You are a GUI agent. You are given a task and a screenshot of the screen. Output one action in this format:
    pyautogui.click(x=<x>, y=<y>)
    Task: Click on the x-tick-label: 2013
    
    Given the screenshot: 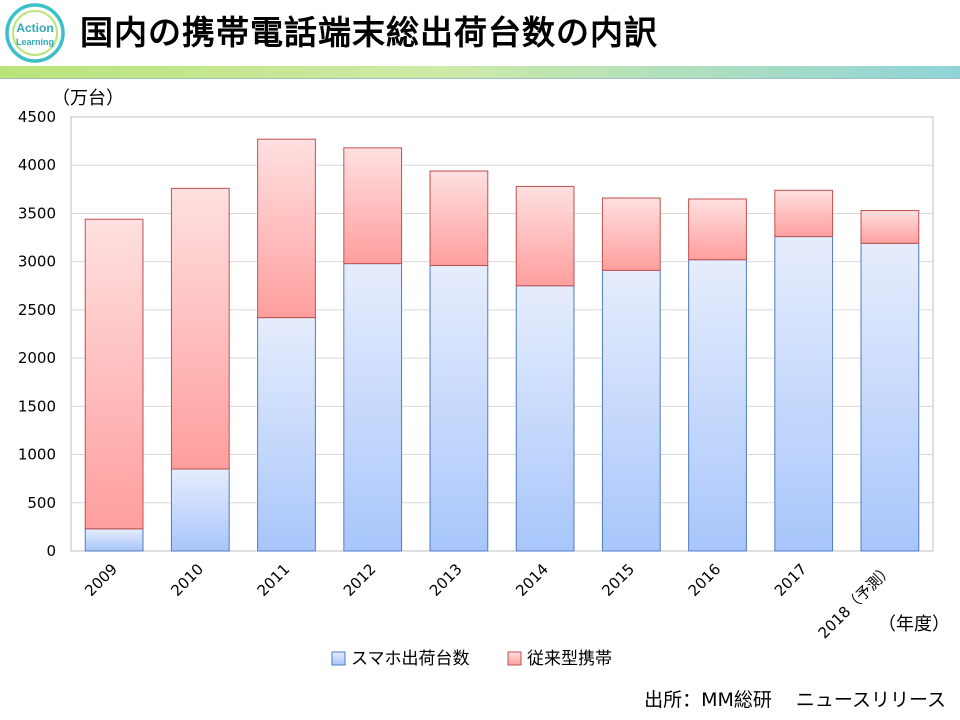 What is the action you would take?
    pyautogui.click(x=446, y=580)
    